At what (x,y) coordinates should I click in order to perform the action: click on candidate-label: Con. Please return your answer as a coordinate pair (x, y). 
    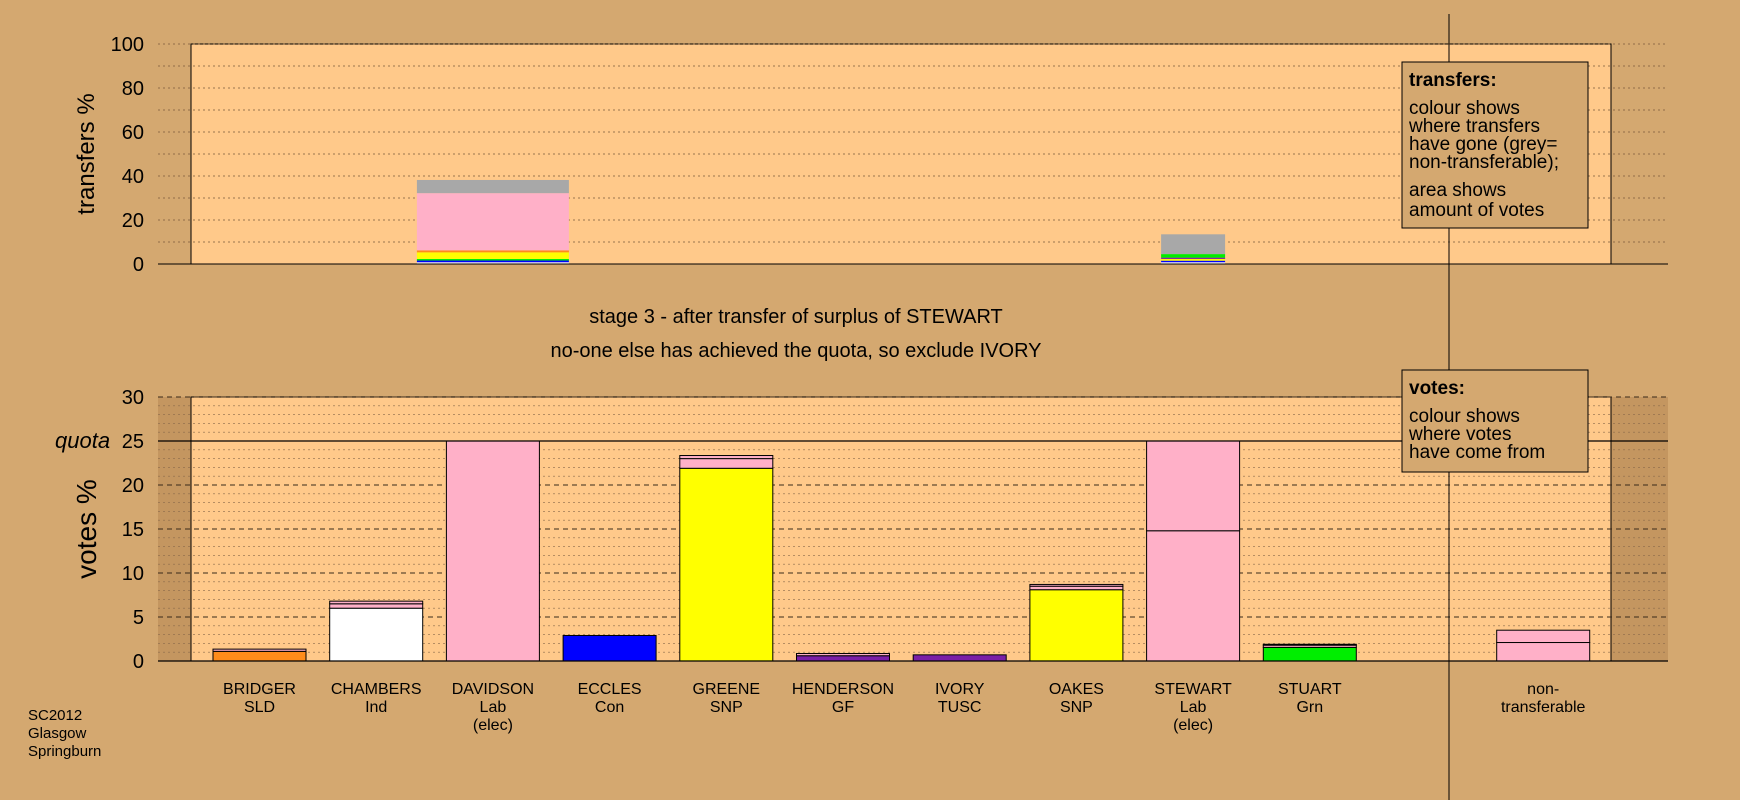
    Looking at the image, I should click on (609, 707).